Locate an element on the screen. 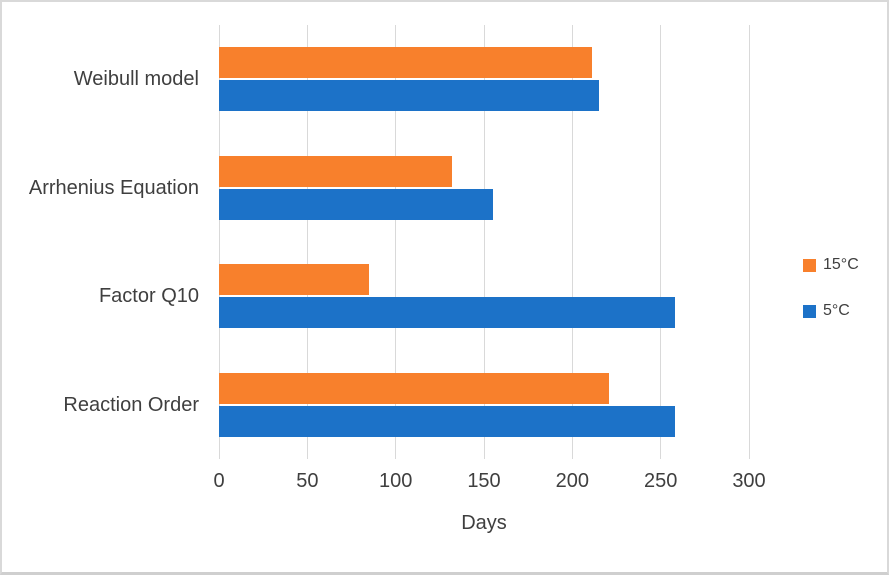 This screenshot has height=575, width=889. x-tick-label-100: 100 is located at coordinates (395, 481).